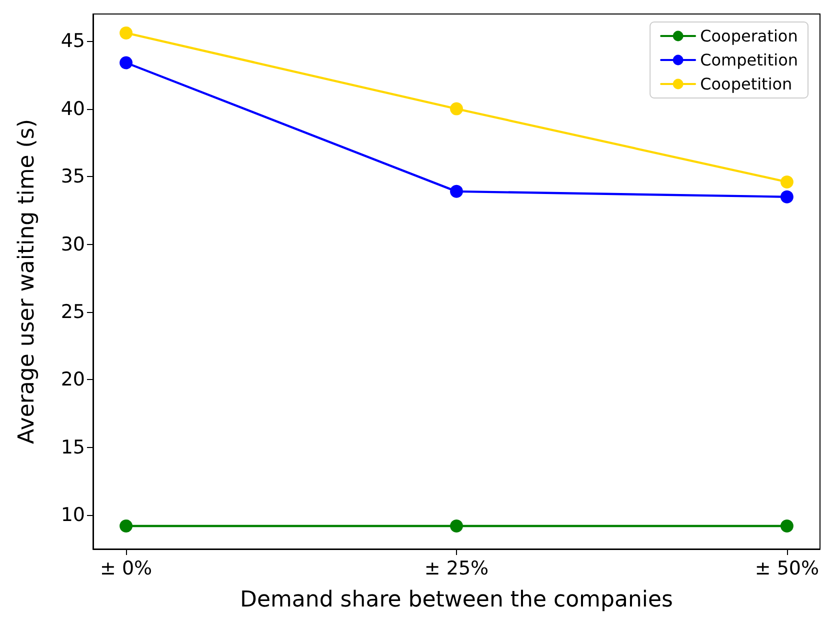 This screenshot has width=830, height=628. What do you see at coordinates (72, 379) in the screenshot?
I see `y-tick-label: 20` at bounding box center [72, 379].